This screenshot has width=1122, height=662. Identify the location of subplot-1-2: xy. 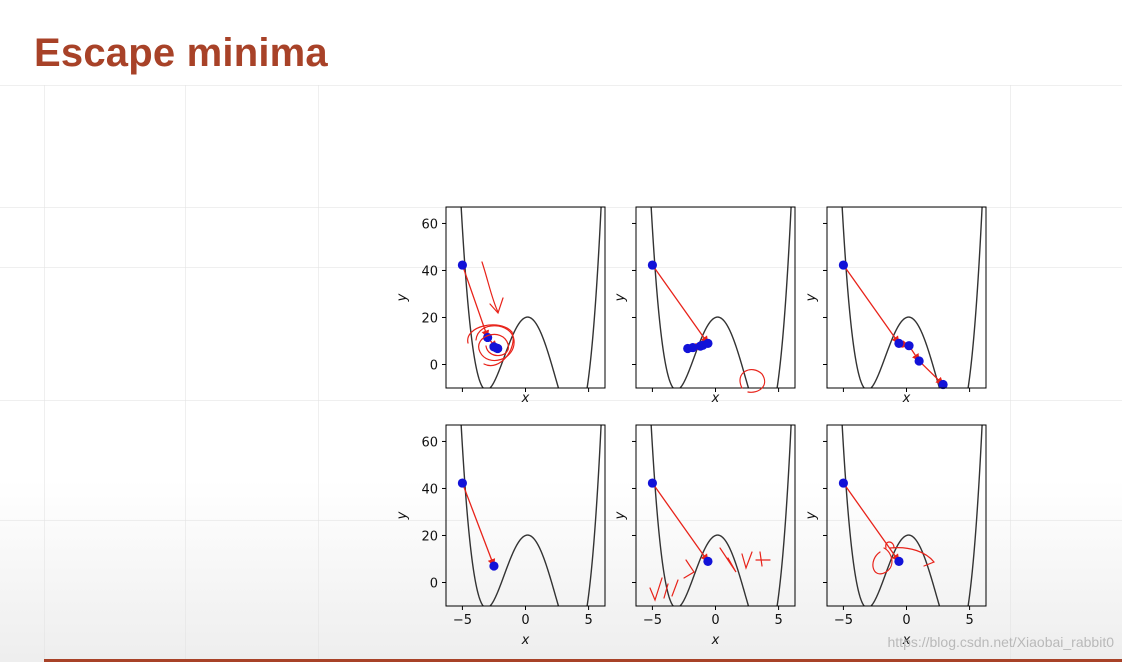
(704, 306).